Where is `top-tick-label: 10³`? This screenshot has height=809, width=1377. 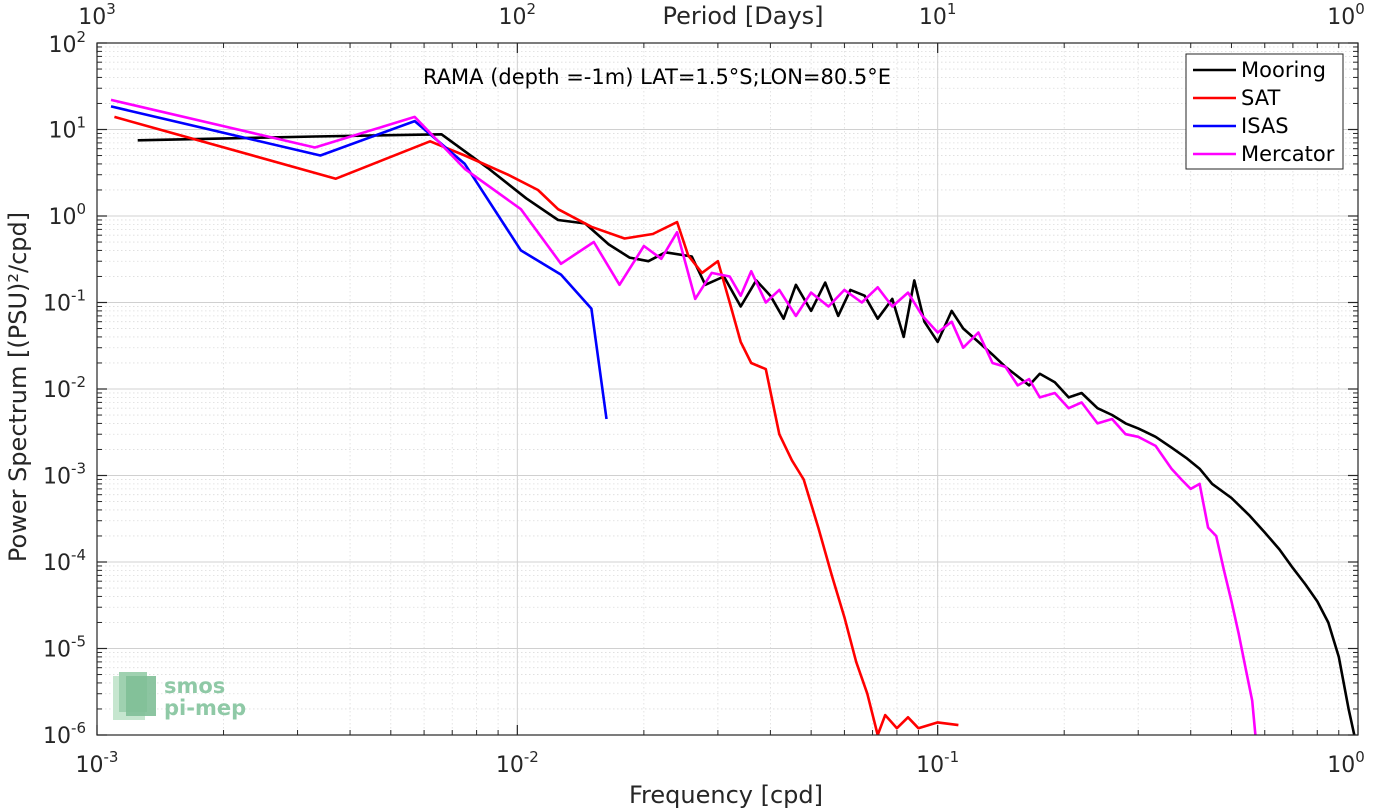 top-tick-label: 10³ is located at coordinates (97, 15).